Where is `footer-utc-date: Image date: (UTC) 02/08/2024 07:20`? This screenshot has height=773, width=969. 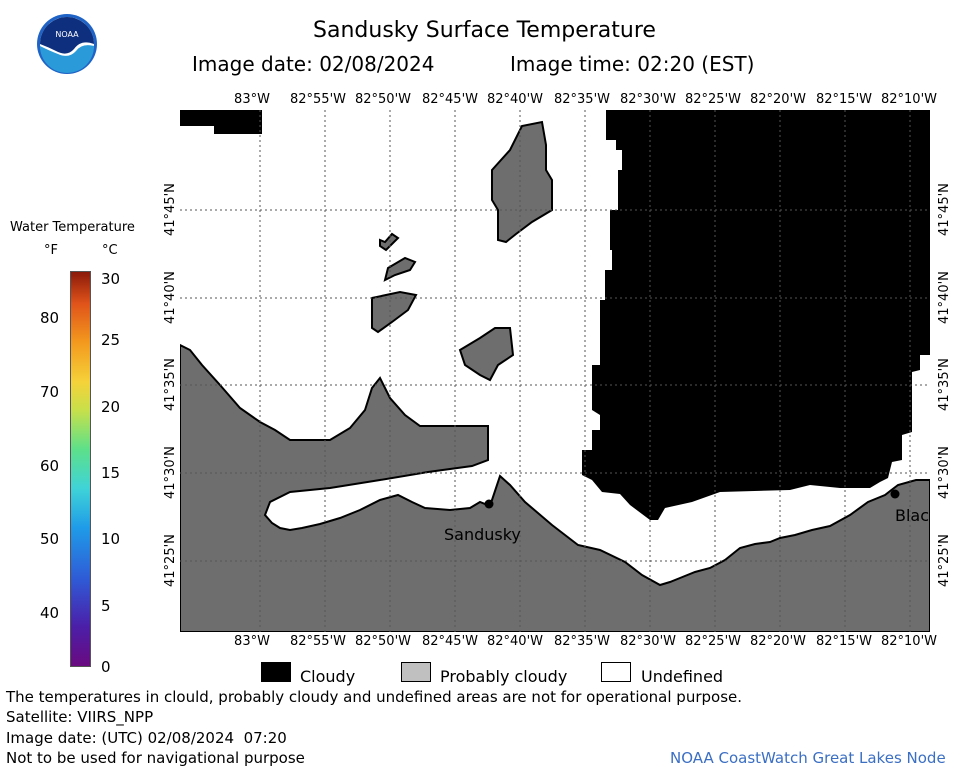
footer-utc-date: Image date: (UTC) 02/08/2024 07:20 is located at coordinates (146, 738).